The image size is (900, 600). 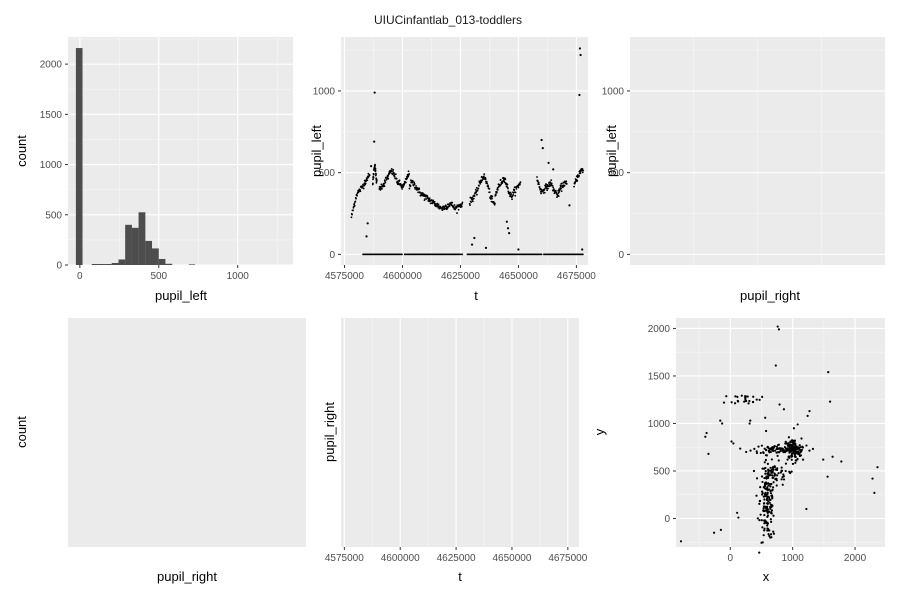 What do you see at coordinates (456, 555) in the screenshot?
I see `x-ticks: 4575000 4600000 4625000 4650000 4675000` at bounding box center [456, 555].